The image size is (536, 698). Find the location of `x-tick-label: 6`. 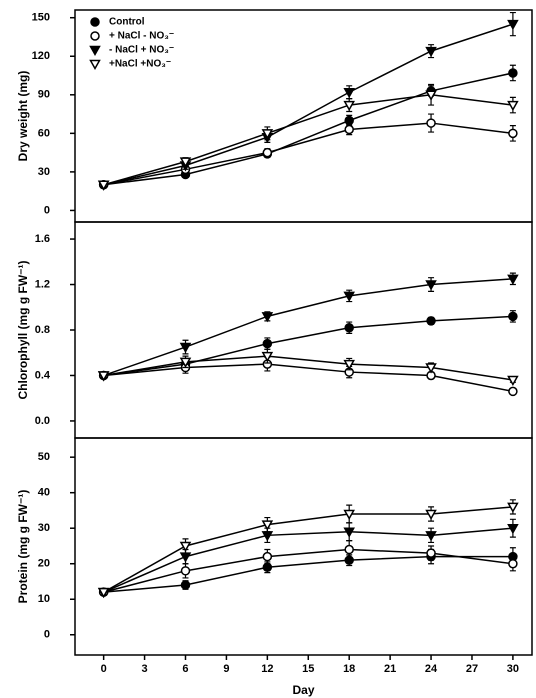

x-tick-label: 6 is located at coordinates (185, 669).